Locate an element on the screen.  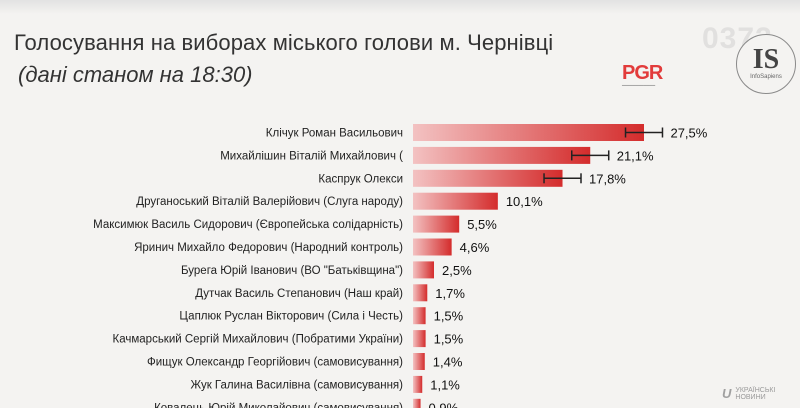
infosapiens-logo: IS InfoSapiens is located at coordinates (766, 64).